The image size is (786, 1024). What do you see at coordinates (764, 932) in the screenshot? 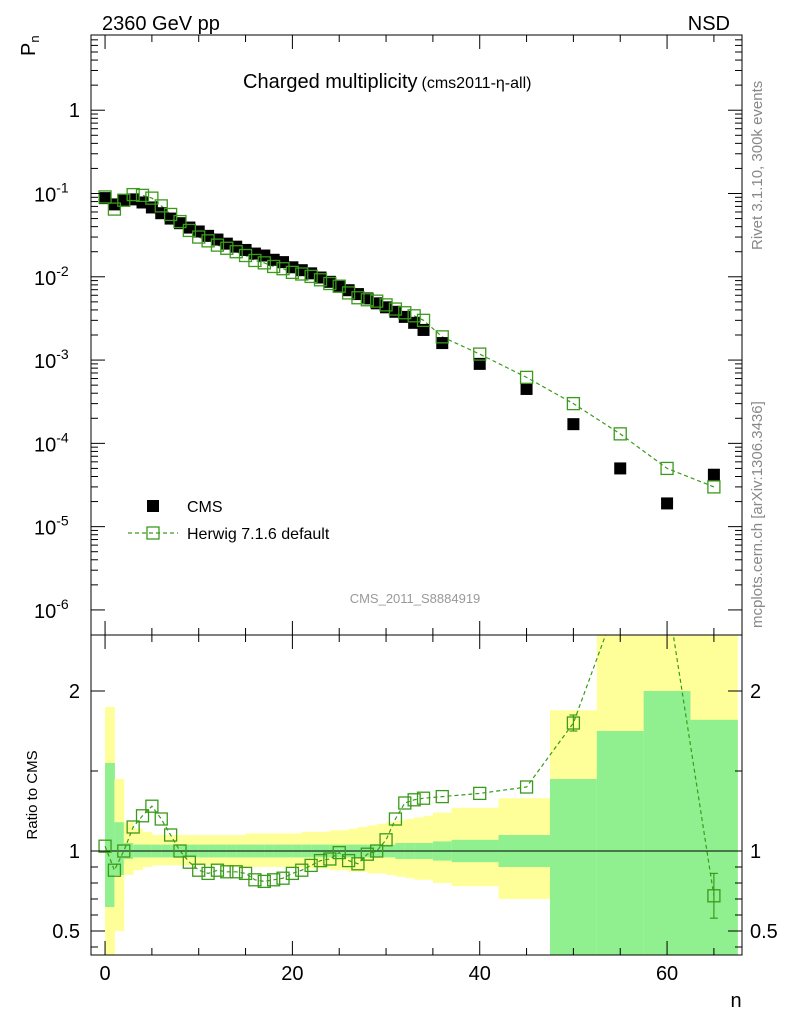
I see `ratio-y-tick-label-right: 0.5` at bounding box center [764, 932].